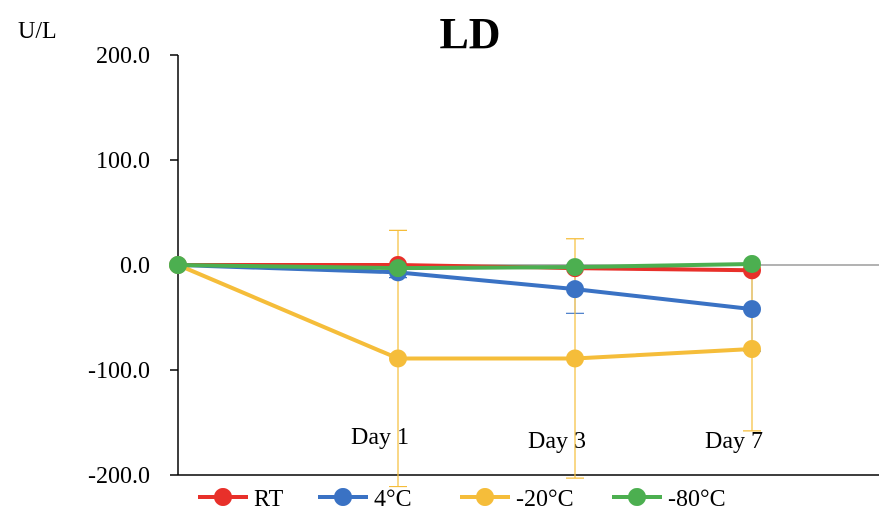  I want to click on x-tick-label: Day 3, so click(557, 441).